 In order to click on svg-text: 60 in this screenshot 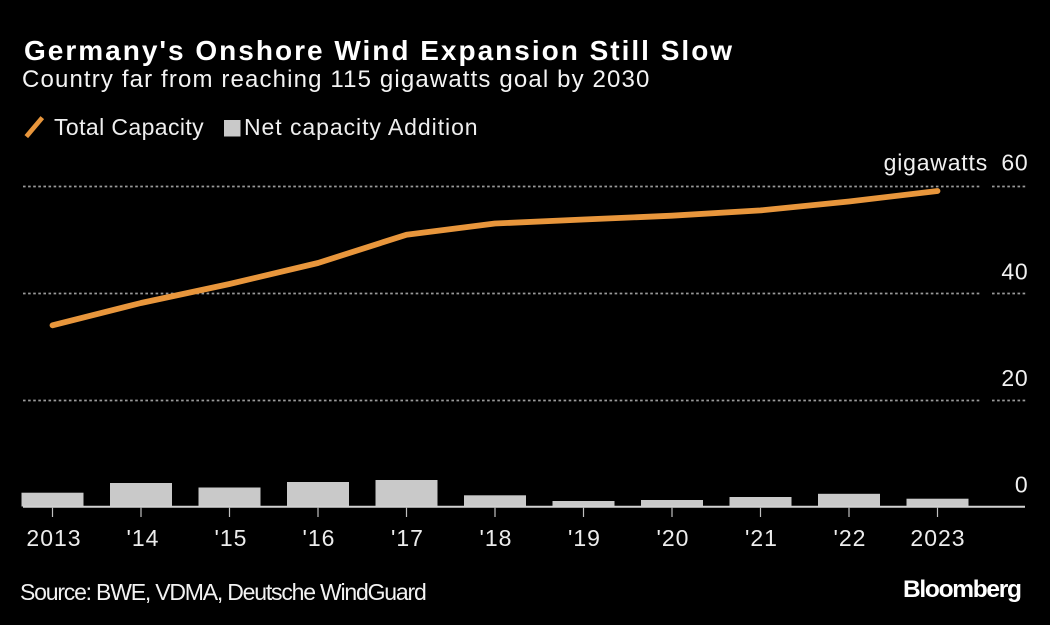, I will do `click(1014, 163)`.